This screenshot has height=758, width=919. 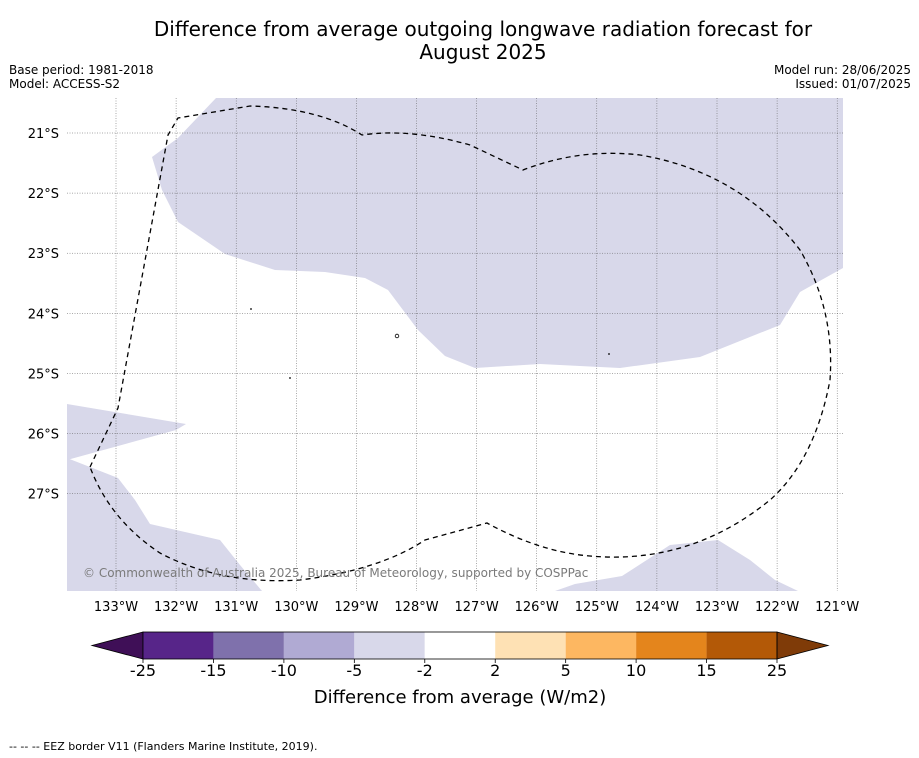 I want to click on shaded-region-west-wedge, so click(x=126, y=432).